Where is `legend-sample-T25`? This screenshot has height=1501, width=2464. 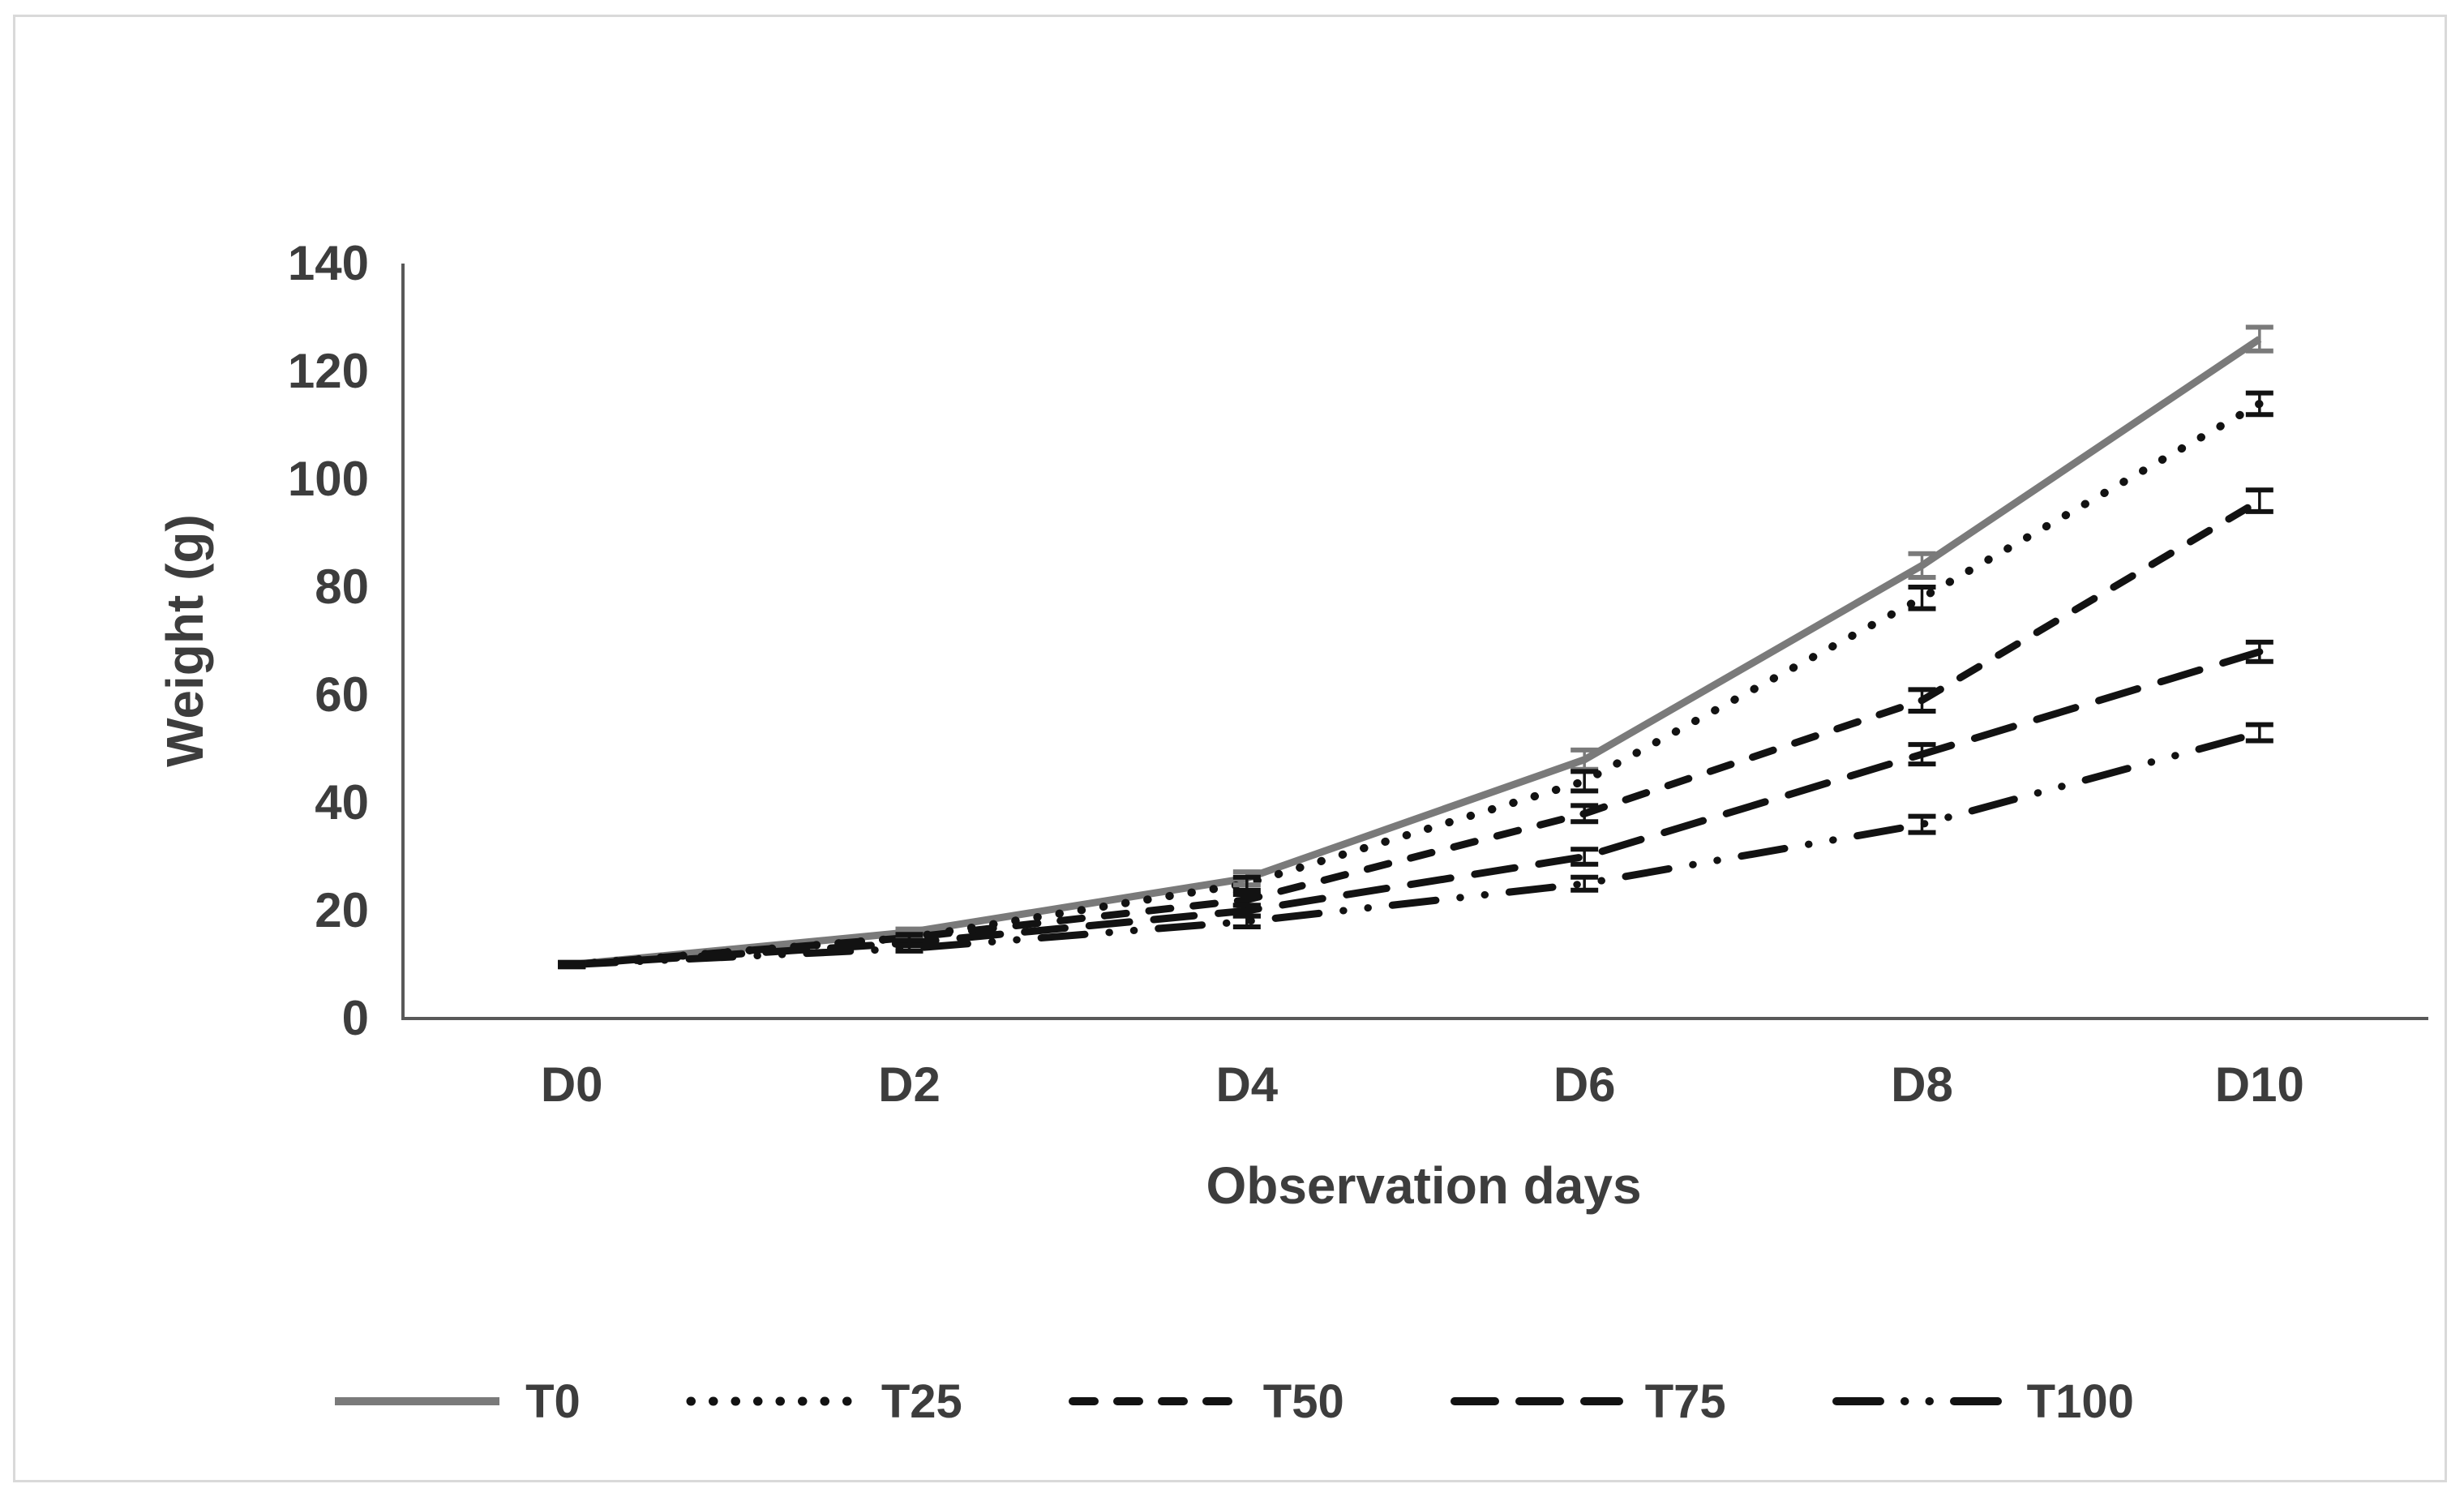 legend-sample-T25 is located at coordinates (773, 1401).